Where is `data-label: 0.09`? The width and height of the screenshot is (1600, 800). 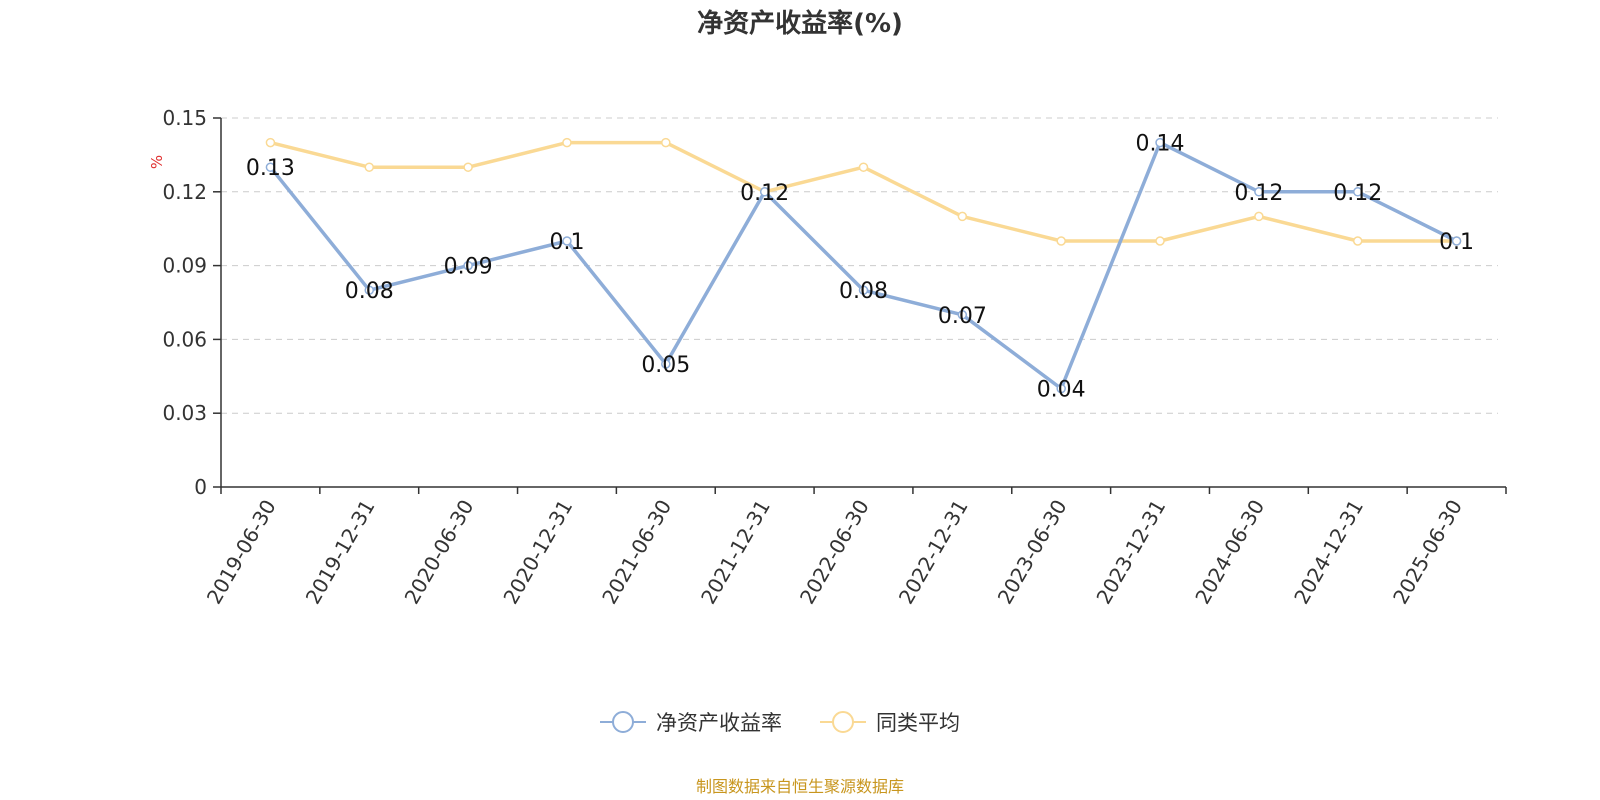
data-label: 0.09 is located at coordinates (468, 267).